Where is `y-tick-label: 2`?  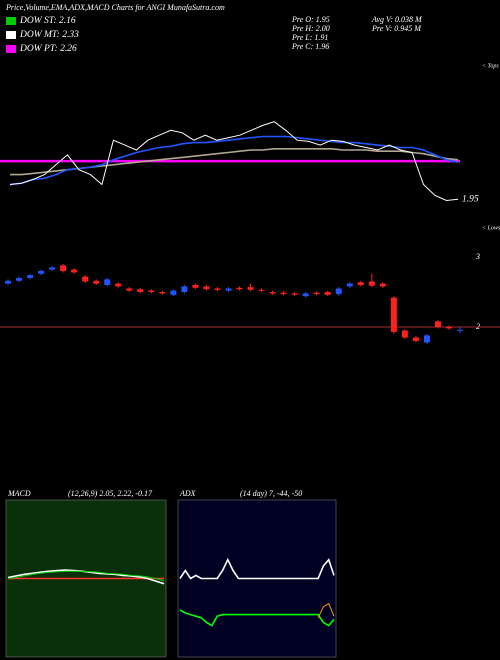
y-tick-label: 2 is located at coordinates (478, 326).